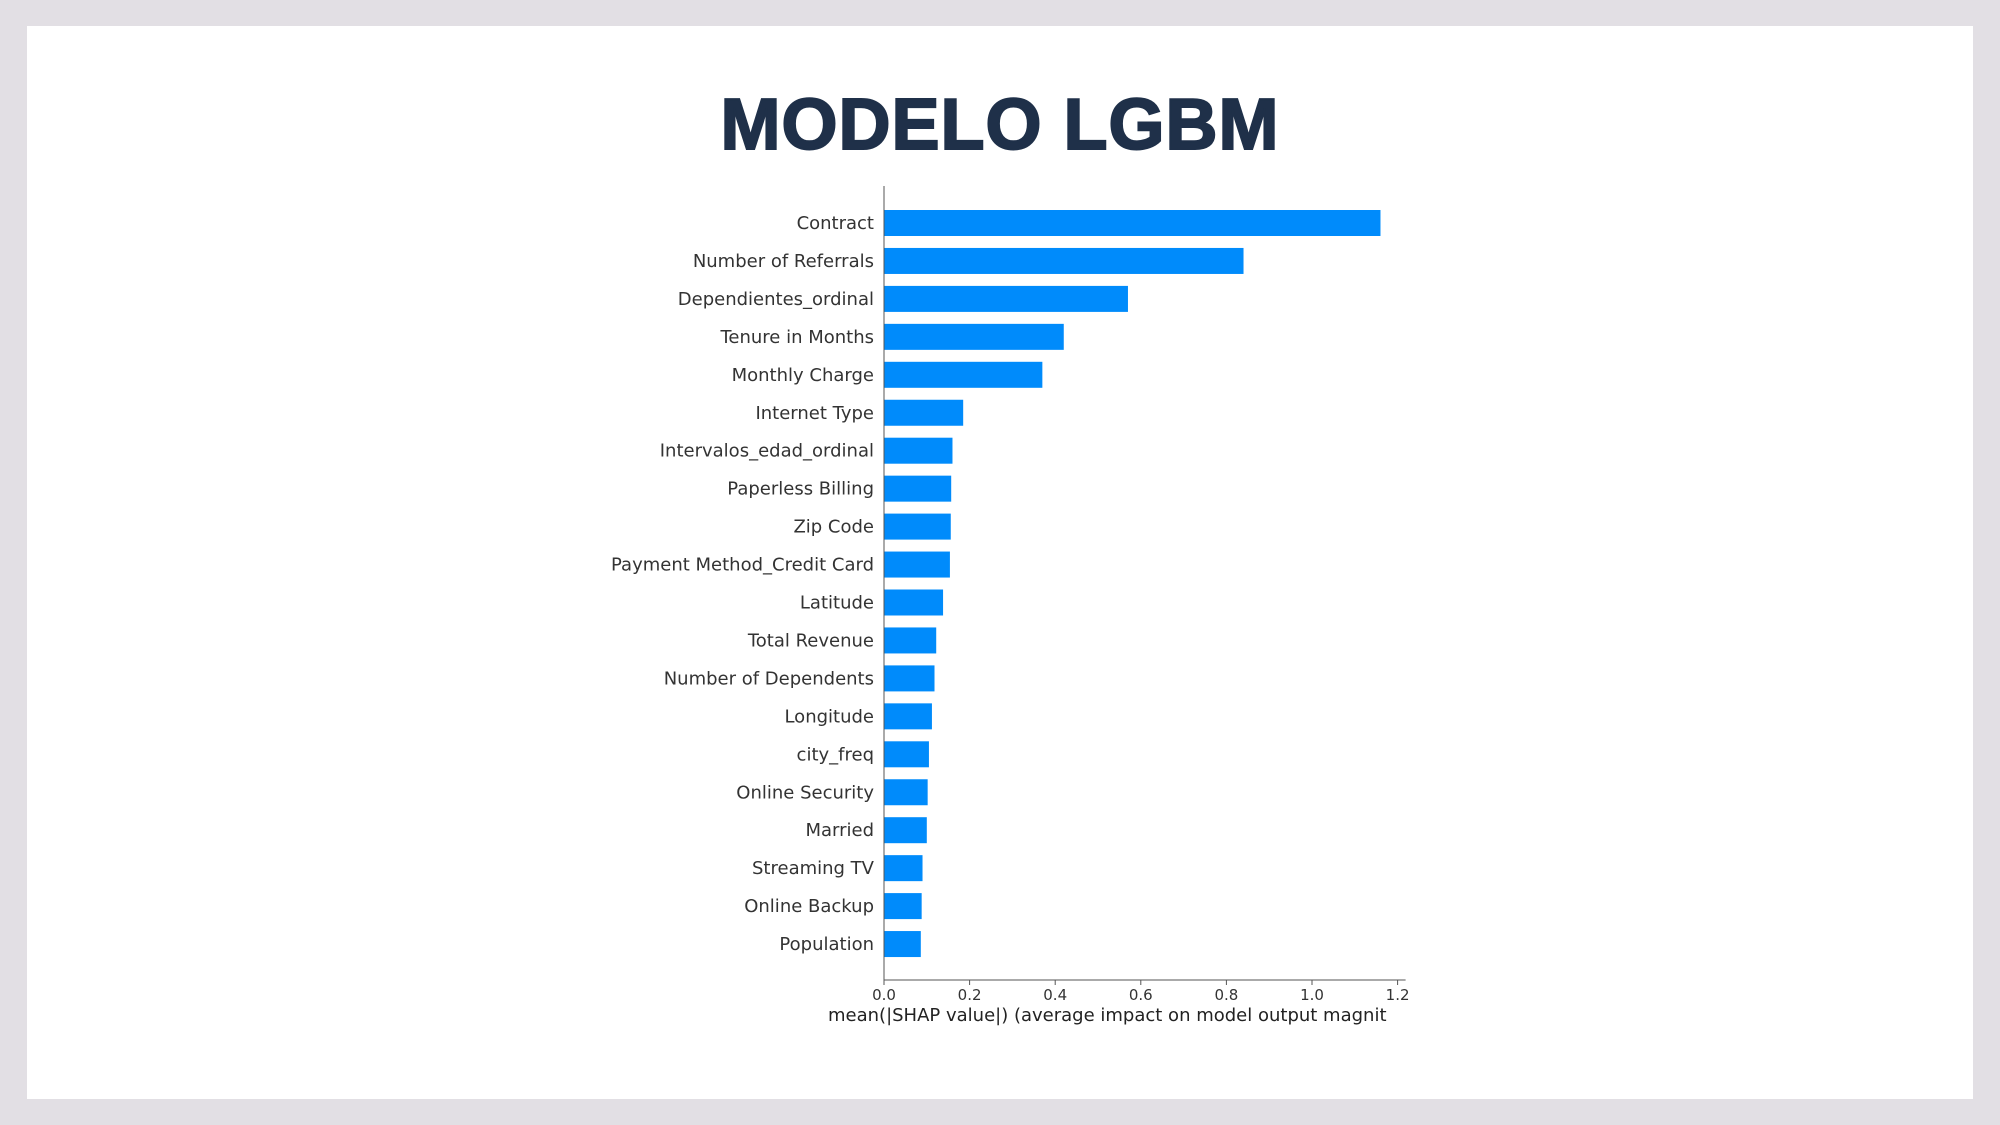 This screenshot has width=2000, height=1125. What do you see at coordinates (814, 413) in the screenshot?
I see `category-label: Internet Type` at bounding box center [814, 413].